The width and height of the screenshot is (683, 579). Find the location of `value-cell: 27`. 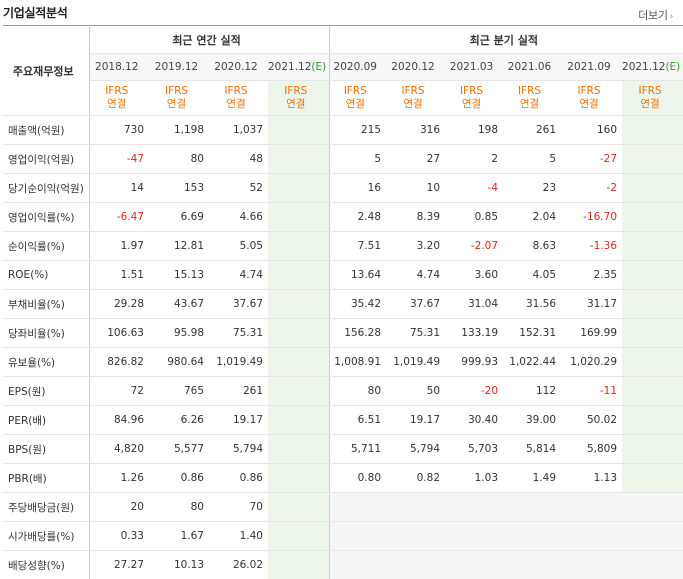

value-cell: 27 is located at coordinates (416, 159).